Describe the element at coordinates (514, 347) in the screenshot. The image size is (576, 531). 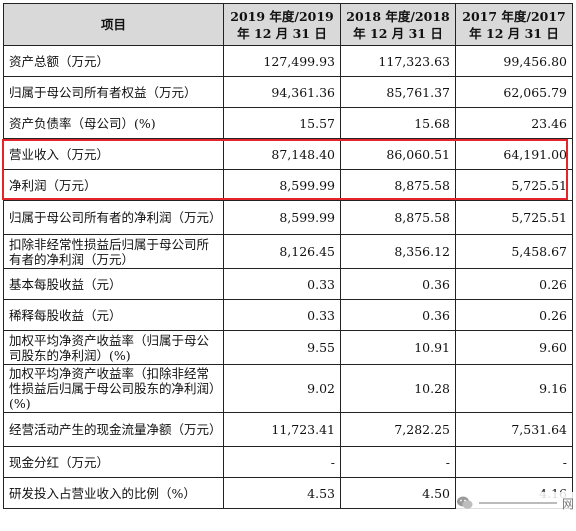
I see `value-2017: 9.60` at that location.